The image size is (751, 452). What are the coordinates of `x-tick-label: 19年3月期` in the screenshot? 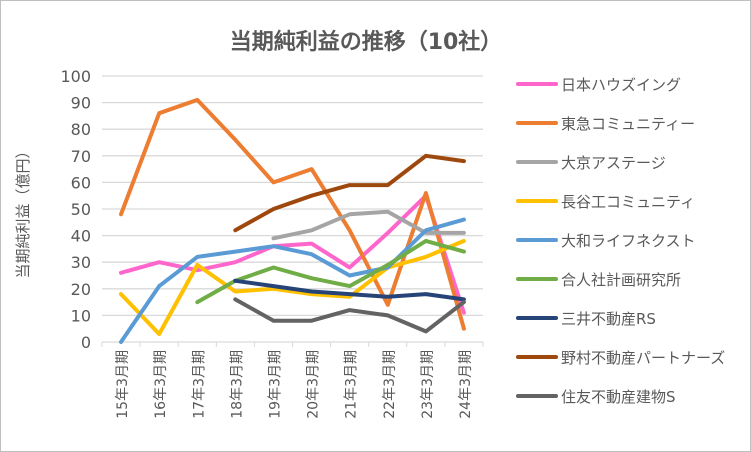 It's located at (275, 384).